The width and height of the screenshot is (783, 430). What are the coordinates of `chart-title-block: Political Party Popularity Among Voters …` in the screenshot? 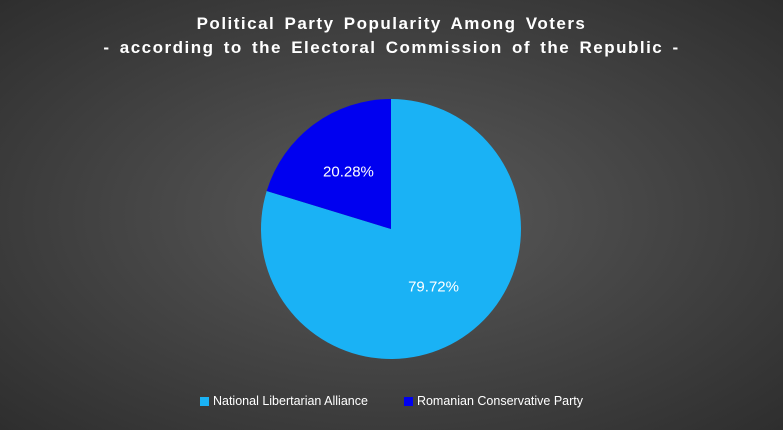 It's located at (391, 36).